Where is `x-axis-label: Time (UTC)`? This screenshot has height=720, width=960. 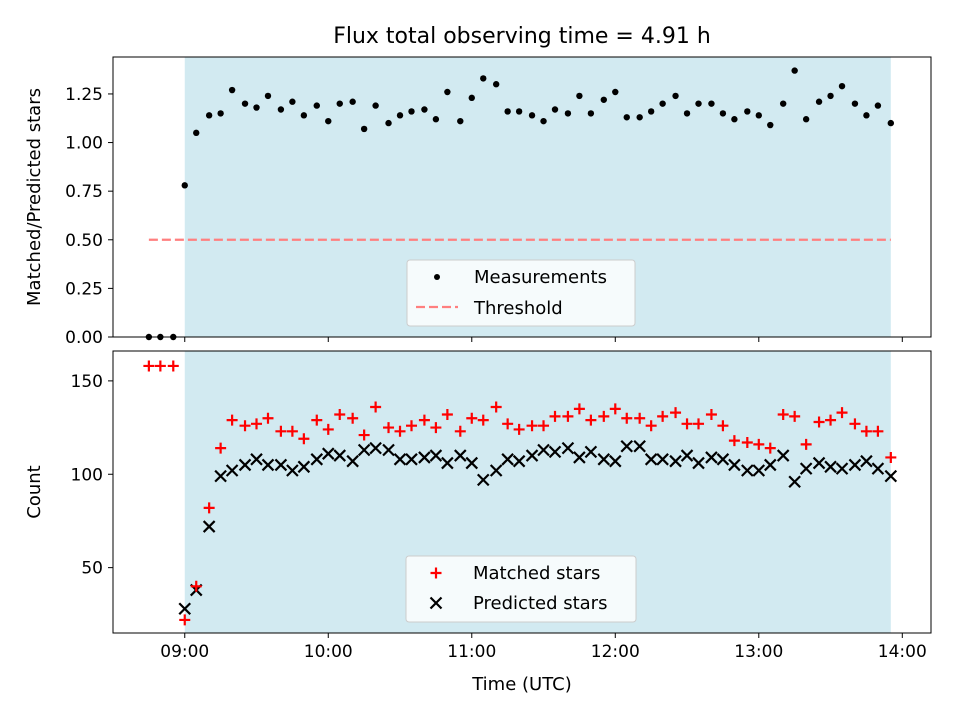 x-axis-label: Time (UTC) is located at coordinates (521, 684).